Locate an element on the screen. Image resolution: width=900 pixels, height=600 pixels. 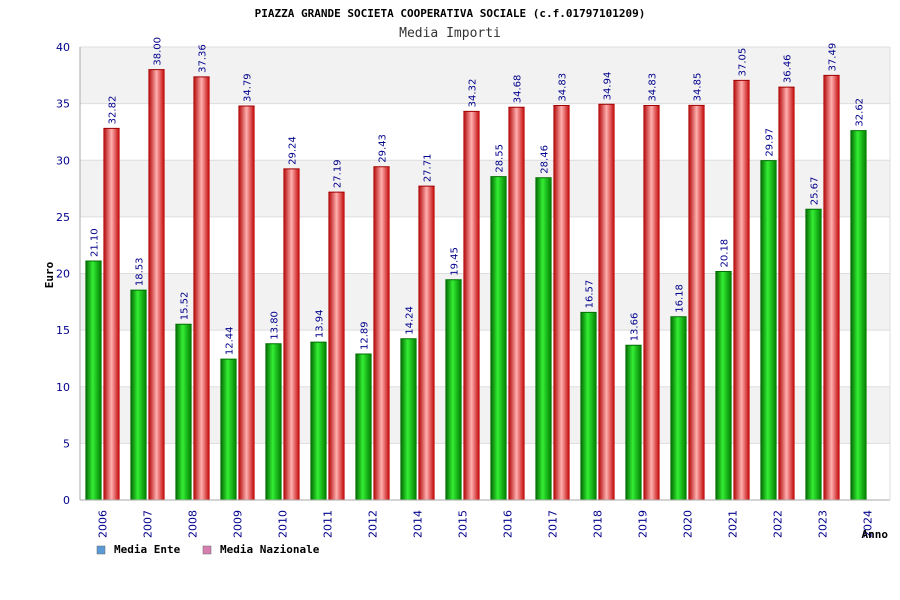
y-axis-ticks: 0 5 10 15 20 25 30 35 40 is located at coordinates (63, 274).